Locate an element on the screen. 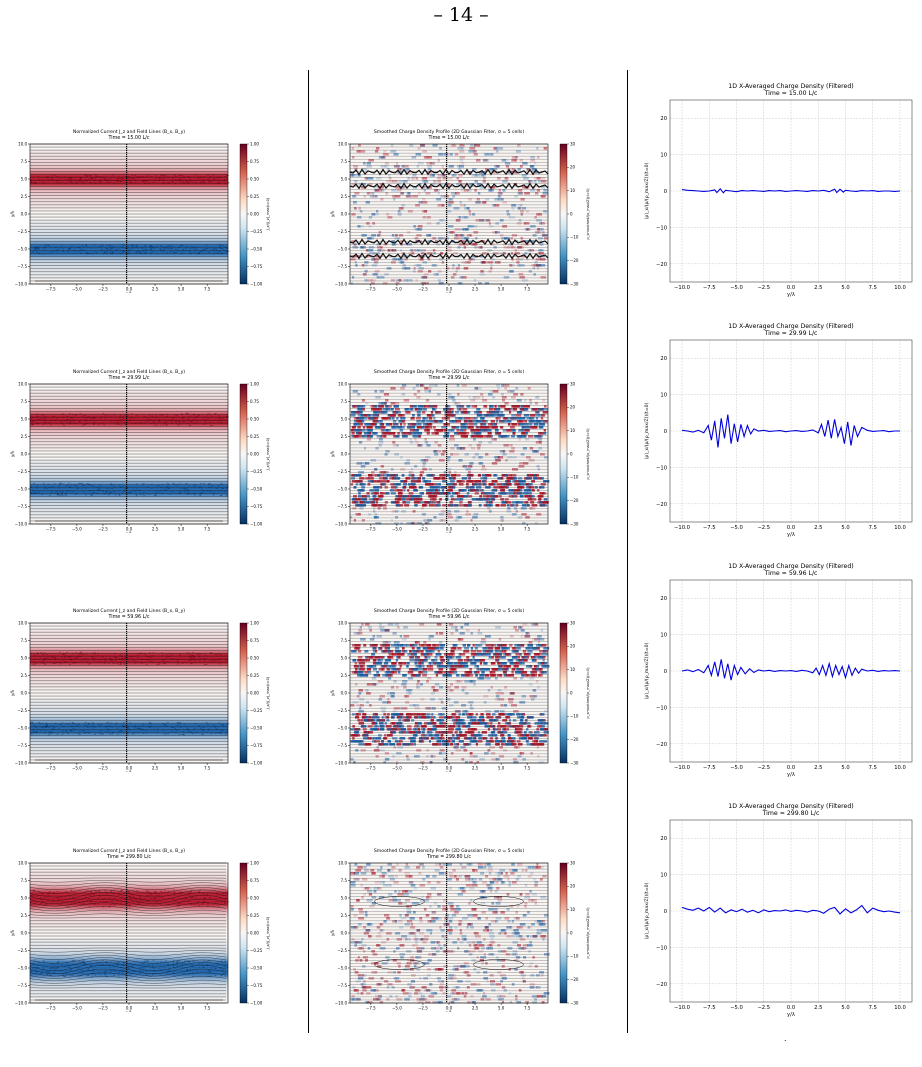 The height and width of the screenshot is (1067, 922). x-tick-label: 2.5 is located at coordinates (475, 1008).